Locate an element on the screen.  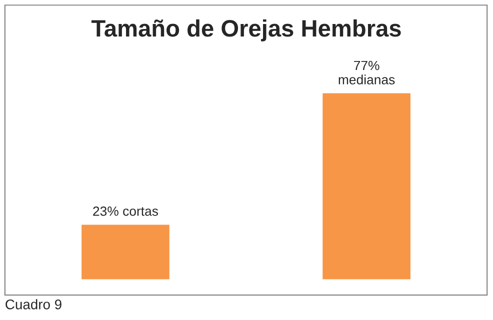
data-label: 77% medianas is located at coordinates (366, 72).